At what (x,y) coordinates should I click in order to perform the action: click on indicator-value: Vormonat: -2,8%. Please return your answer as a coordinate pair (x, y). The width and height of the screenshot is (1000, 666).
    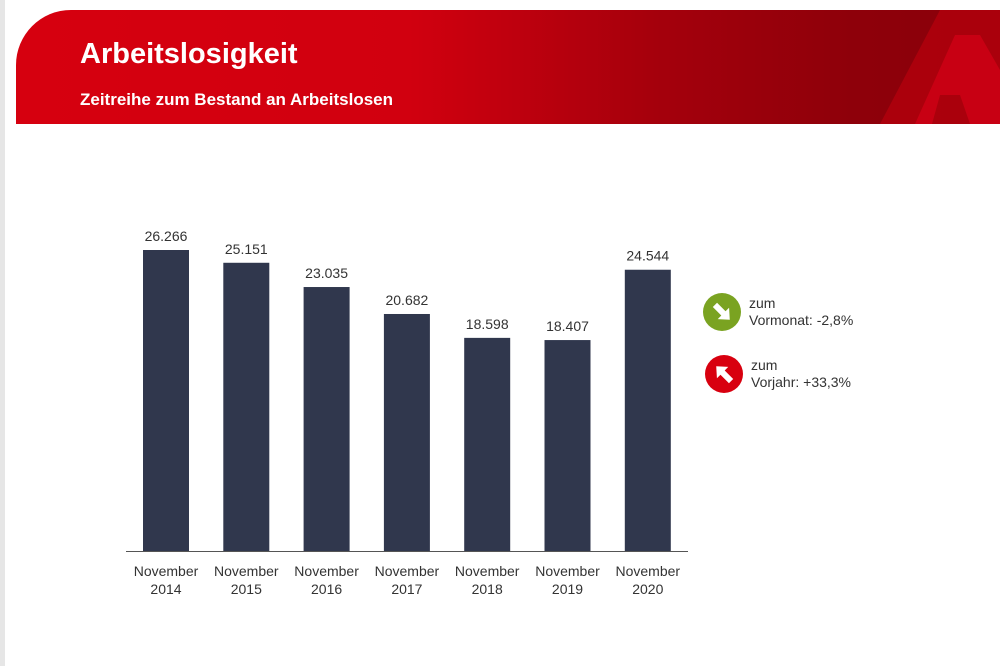
    Looking at the image, I should click on (801, 320).